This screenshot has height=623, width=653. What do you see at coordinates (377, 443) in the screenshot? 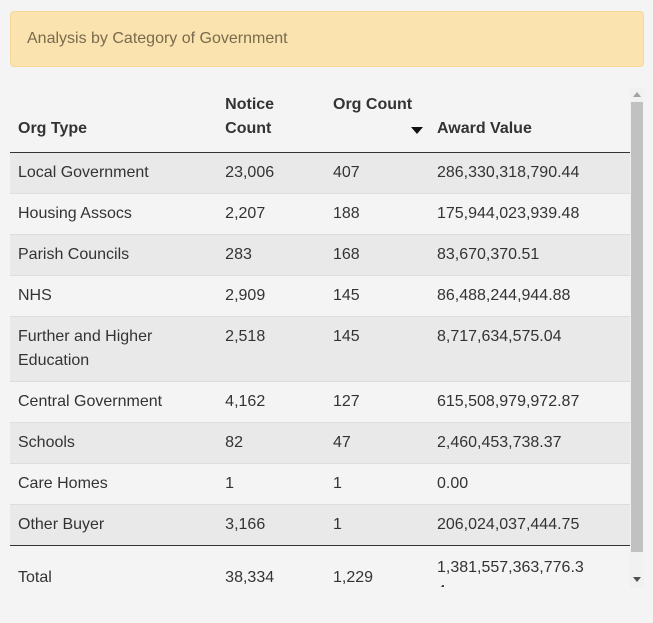
I see `cell-org-count: 47` at bounding box center [377, 443].